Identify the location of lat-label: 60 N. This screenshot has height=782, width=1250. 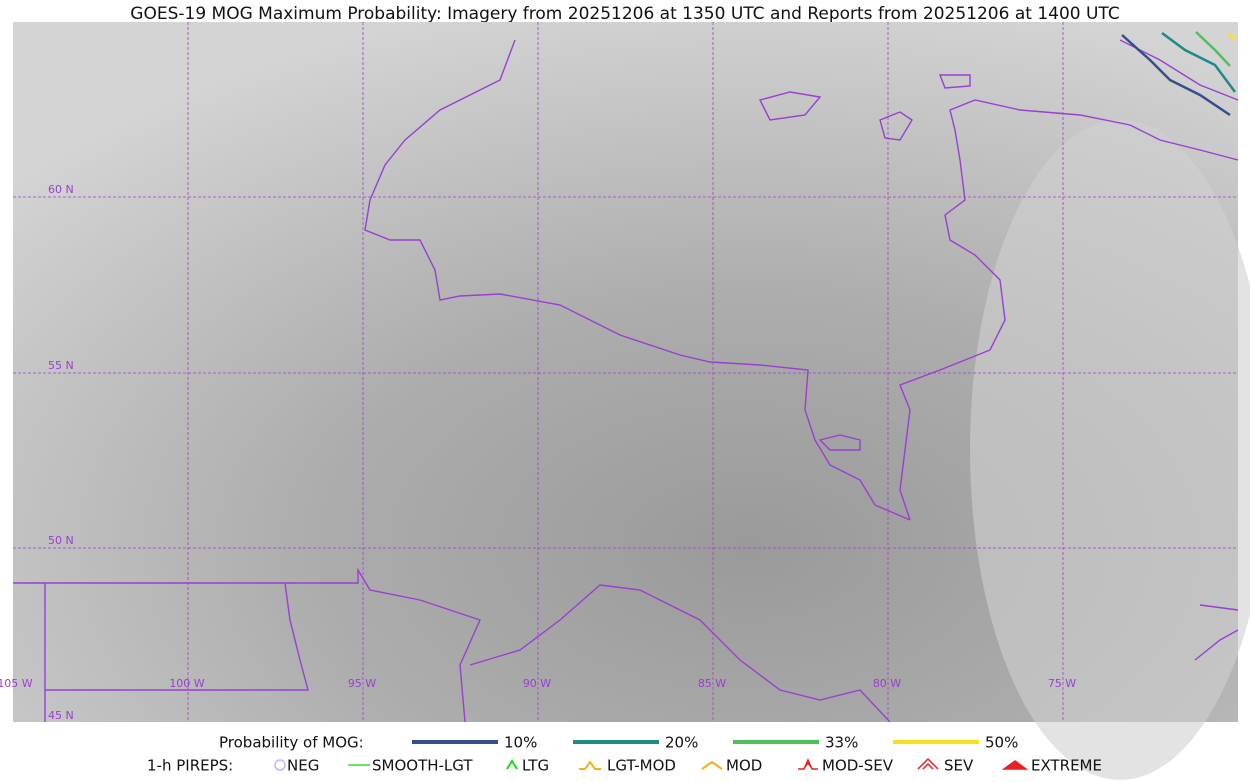
(61, 189).